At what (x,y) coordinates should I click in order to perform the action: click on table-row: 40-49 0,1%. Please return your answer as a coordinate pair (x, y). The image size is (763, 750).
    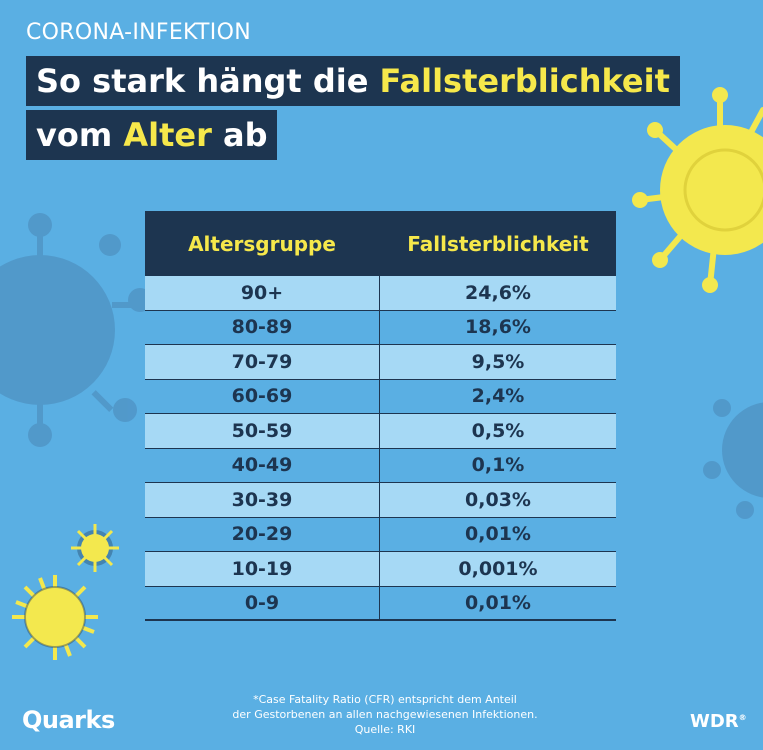
    Looking at the image, I should click on (380, 465).